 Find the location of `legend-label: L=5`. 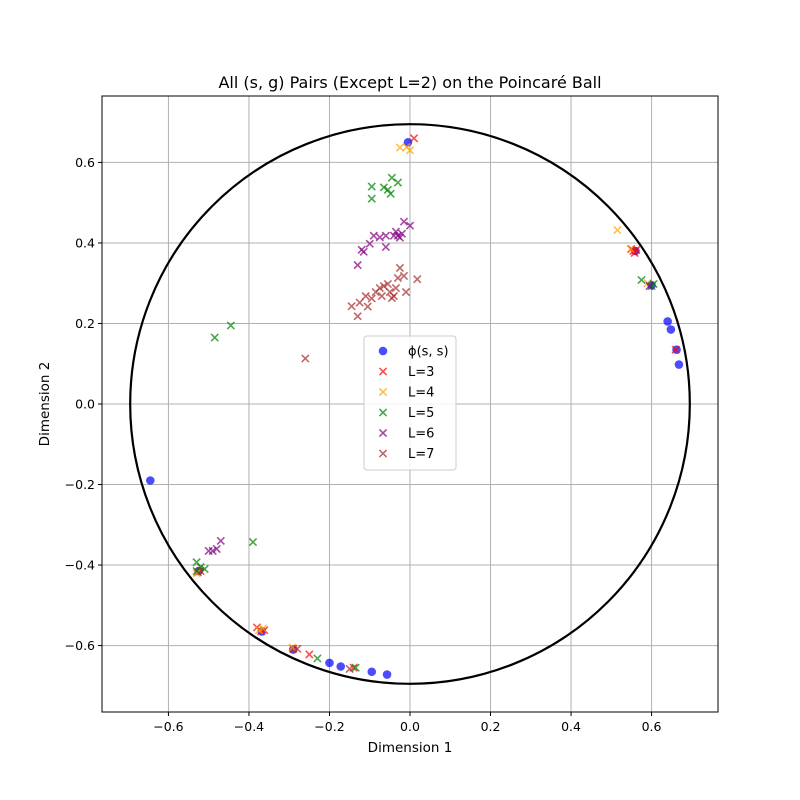

legend-label: L=5 is located at coordinates (421, 413).